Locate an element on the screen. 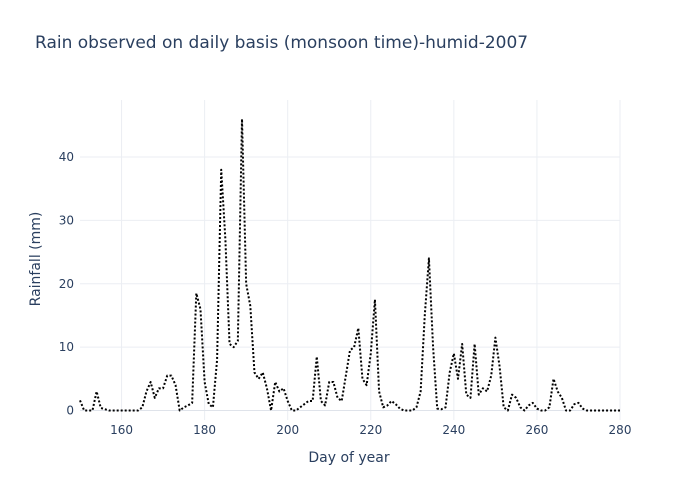 The width and height of the screenshot is (700, 500). x-tick-label: 220 is located at coordinates (370, 430).